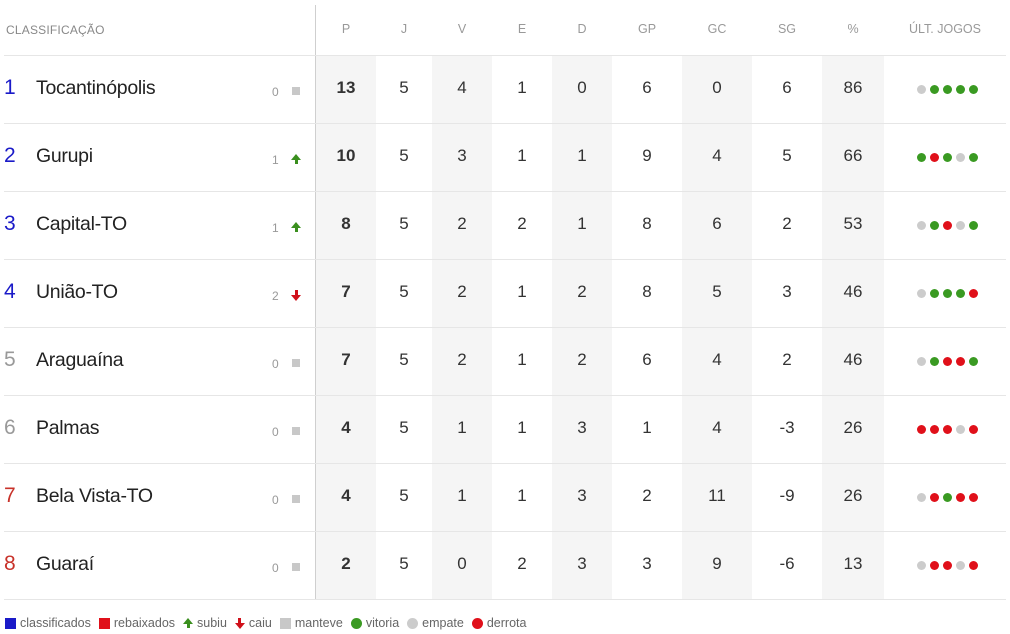 This screenshot has width=1010, height=634. What do you see at coordinates (346, 429) in the screenshot?
I see `stat-p: 4` at bounding box center [346, 429].